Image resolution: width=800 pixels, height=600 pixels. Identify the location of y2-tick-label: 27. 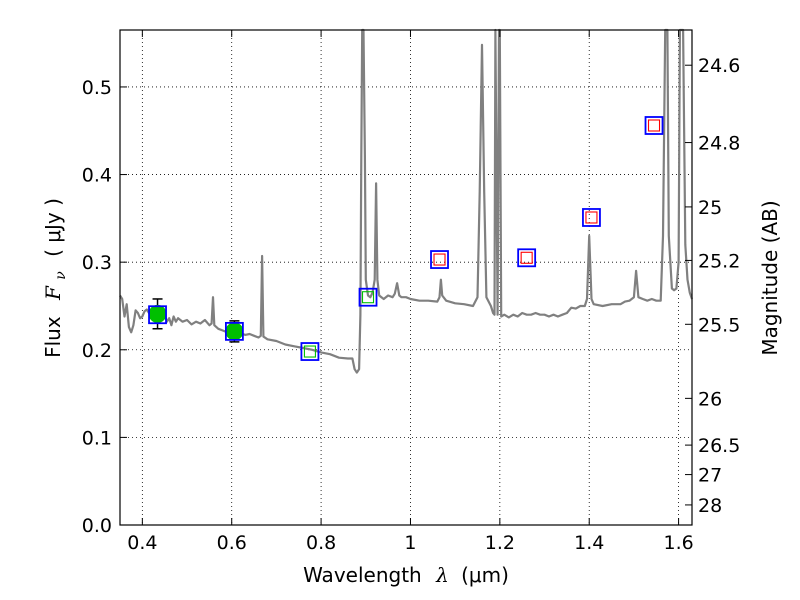
(710, 476).